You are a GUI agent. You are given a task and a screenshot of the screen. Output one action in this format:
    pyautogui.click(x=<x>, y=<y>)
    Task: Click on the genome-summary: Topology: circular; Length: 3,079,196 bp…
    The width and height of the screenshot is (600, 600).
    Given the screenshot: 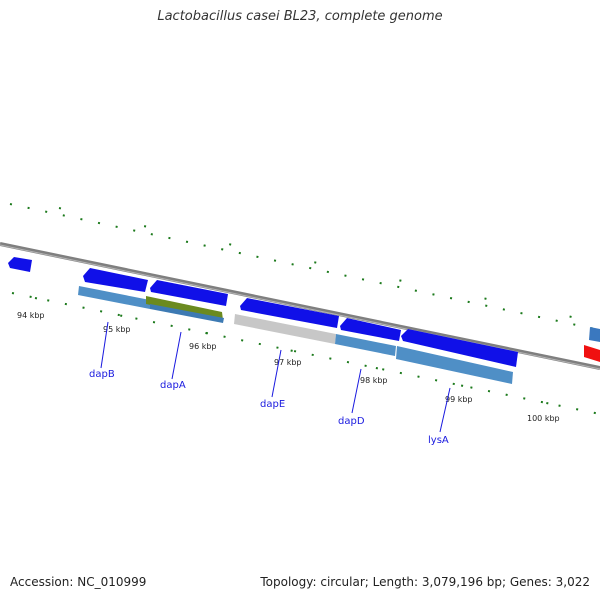 What is the action you would take?
    pyautogui.click(x=425, y=582)
    